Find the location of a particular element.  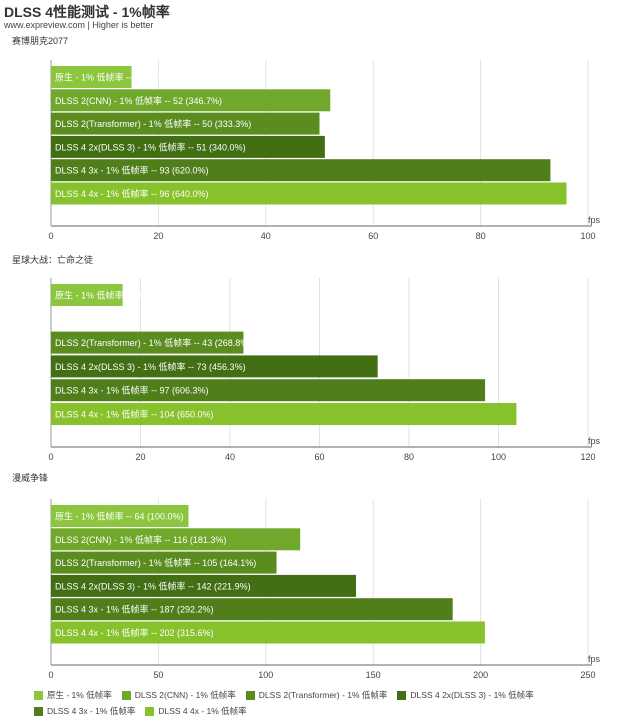

x-tick-label: 120 is located at coordinates (587, 457).